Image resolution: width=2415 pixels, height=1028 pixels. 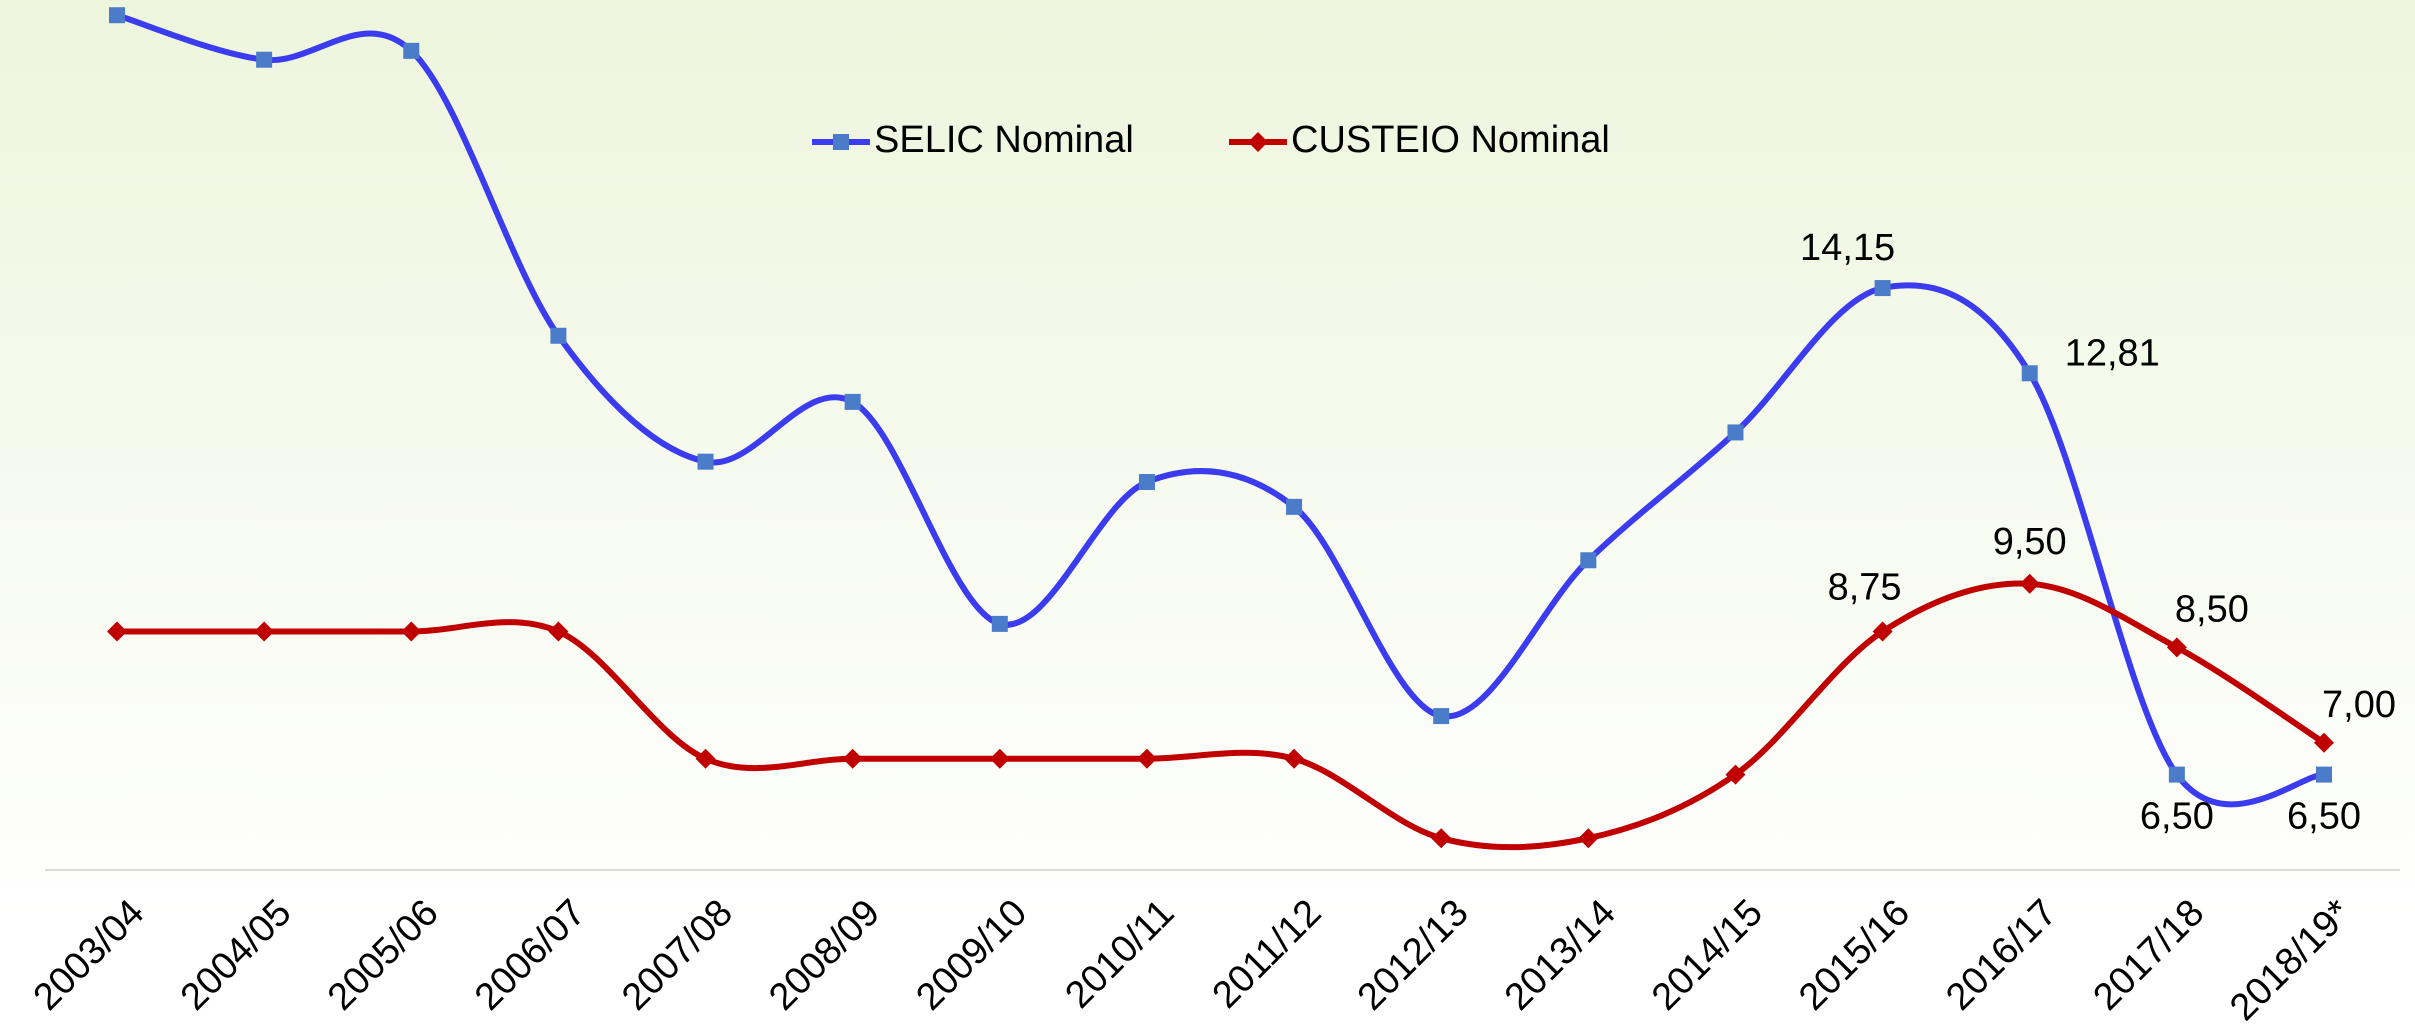 I want to click on x-tick-label: 2012/13, so click(x=1413, y=955).